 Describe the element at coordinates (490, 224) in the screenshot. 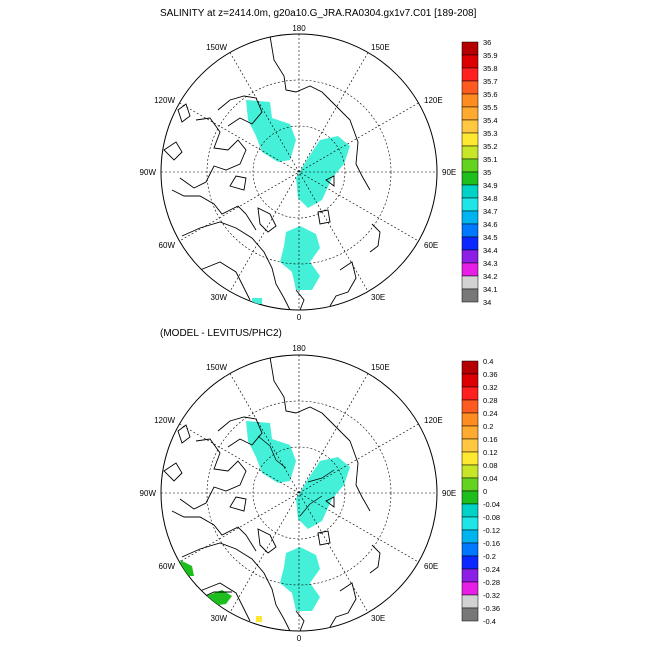

I see `top-colorbar-label: 34.6` at that location.